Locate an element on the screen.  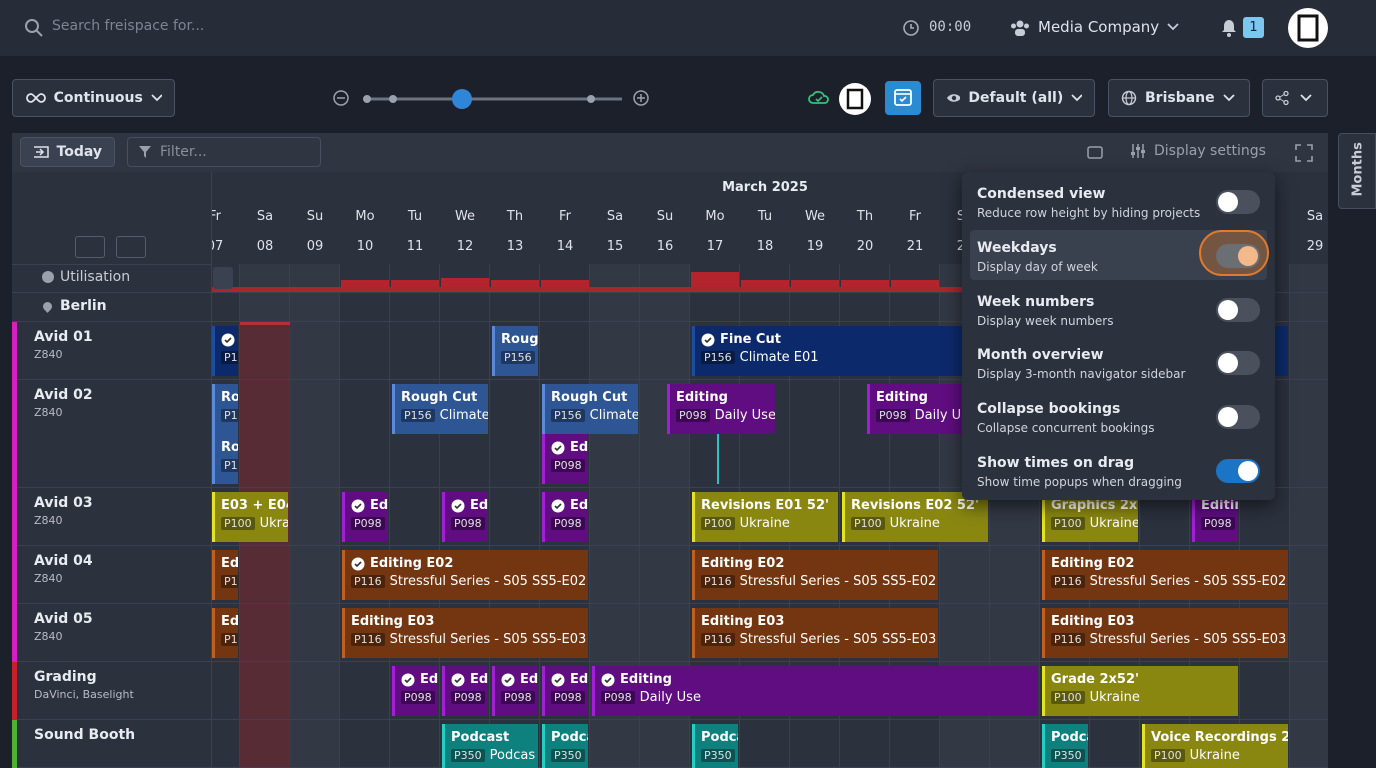
date-label: 18 is located at coordinates (765, 246).